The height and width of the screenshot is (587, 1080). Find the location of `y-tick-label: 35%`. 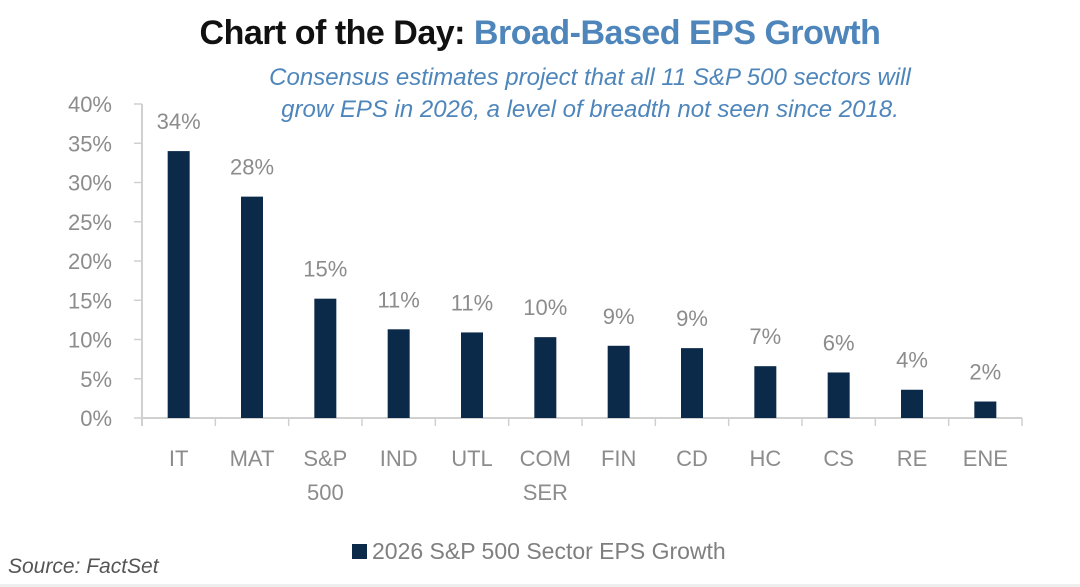

y-tick-label: 35% is located at coordinates (90, 143).